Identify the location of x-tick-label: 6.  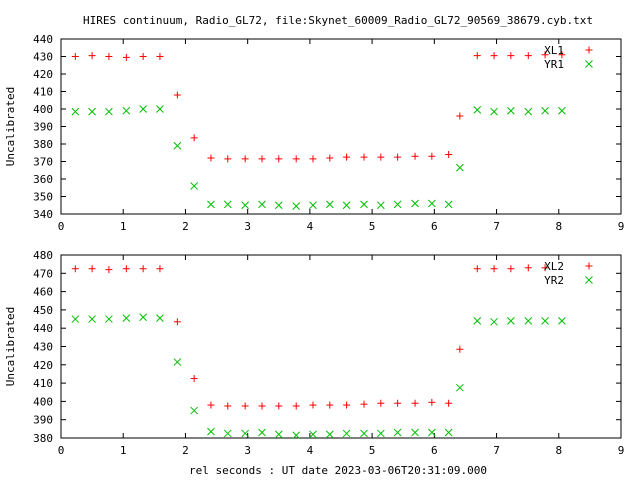
(434, 450).